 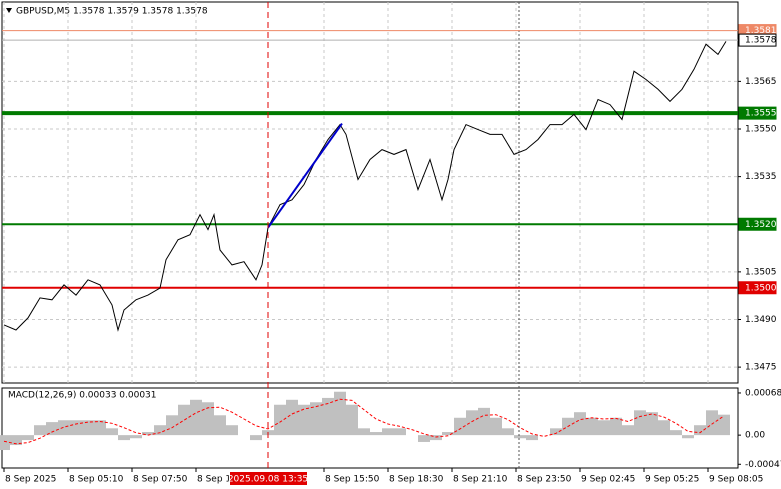 What do you see at coordinates (761, 288) in the screenshot?
I see `level-label: 1.3500` at bounding box center [761, 288].